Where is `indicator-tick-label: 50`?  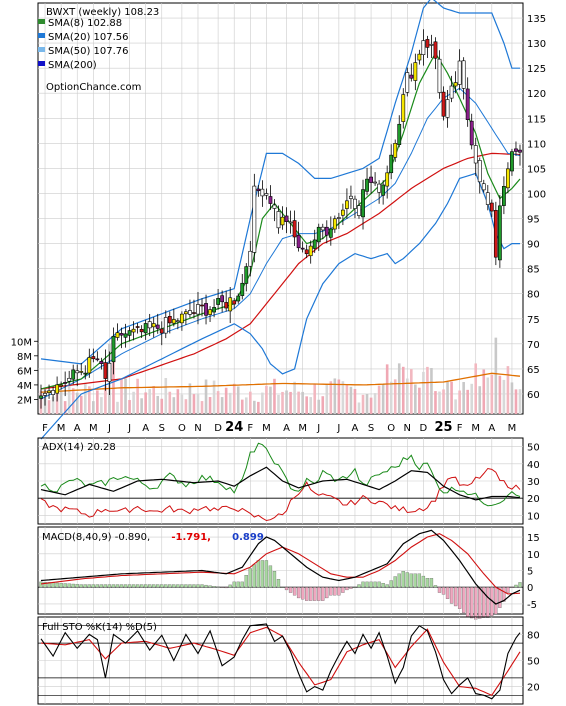 indicator-tick-label: 50 is located at coordinates (533, 662).